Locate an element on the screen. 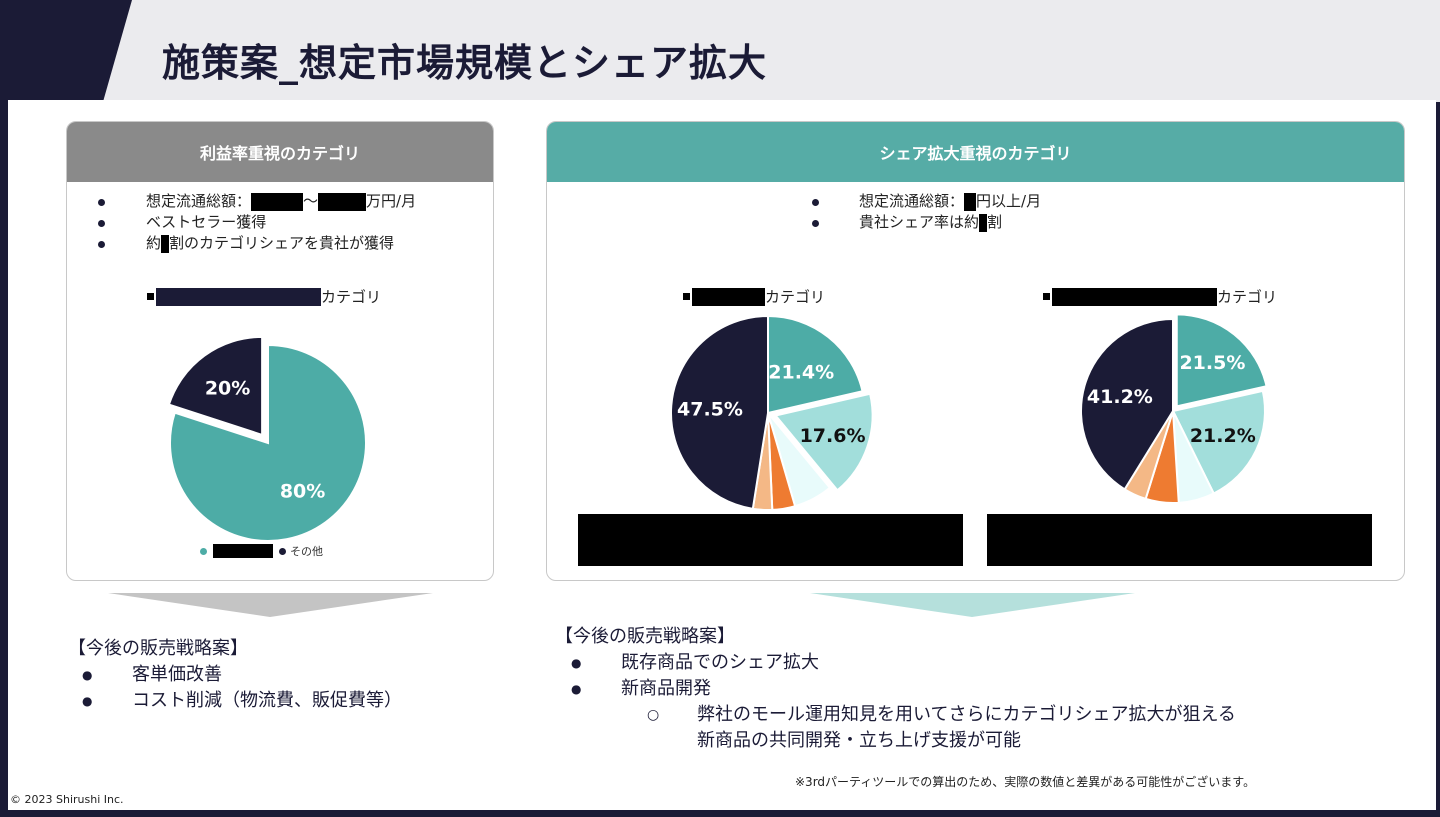 This screenshot has width=1440, height=817. pie-data-label: 21.2% is located at coordinates (1223, 436).